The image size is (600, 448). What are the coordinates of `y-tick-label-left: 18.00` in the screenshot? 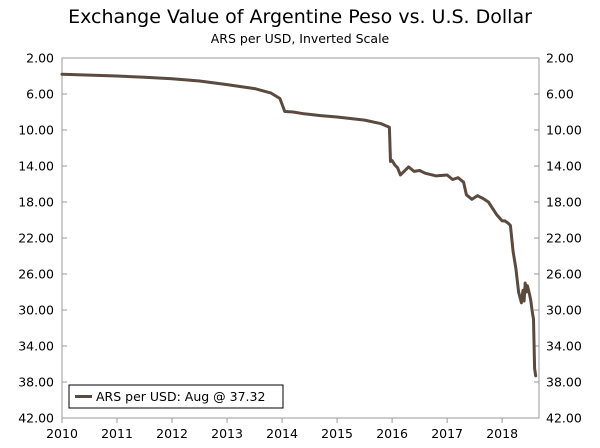 It's located at (36, 202).